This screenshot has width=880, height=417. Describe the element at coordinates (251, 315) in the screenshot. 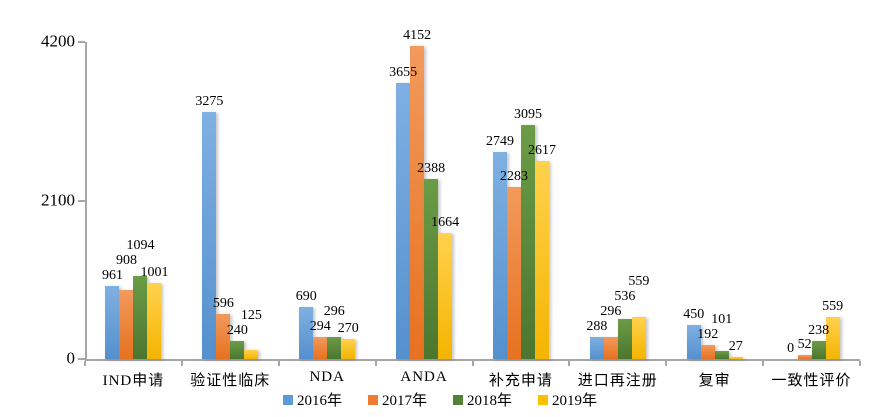

I see `bar-value-label: 125` at that location.